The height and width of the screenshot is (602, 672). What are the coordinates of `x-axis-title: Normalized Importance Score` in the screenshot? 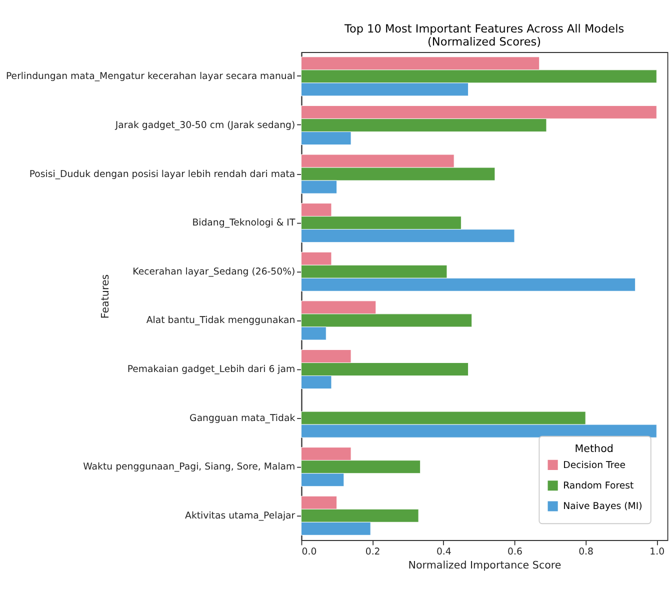 It's located at (485, 566).